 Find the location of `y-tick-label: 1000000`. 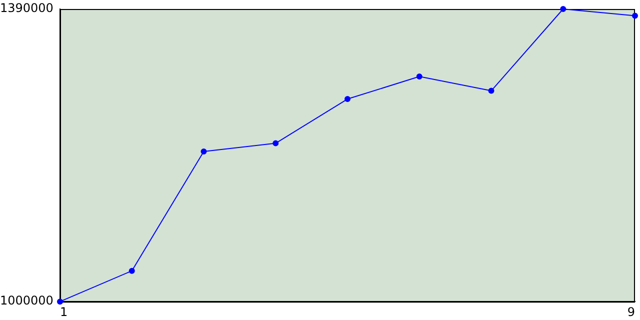

y-tick-label: 1000000 is located at coordinates (27, 301).